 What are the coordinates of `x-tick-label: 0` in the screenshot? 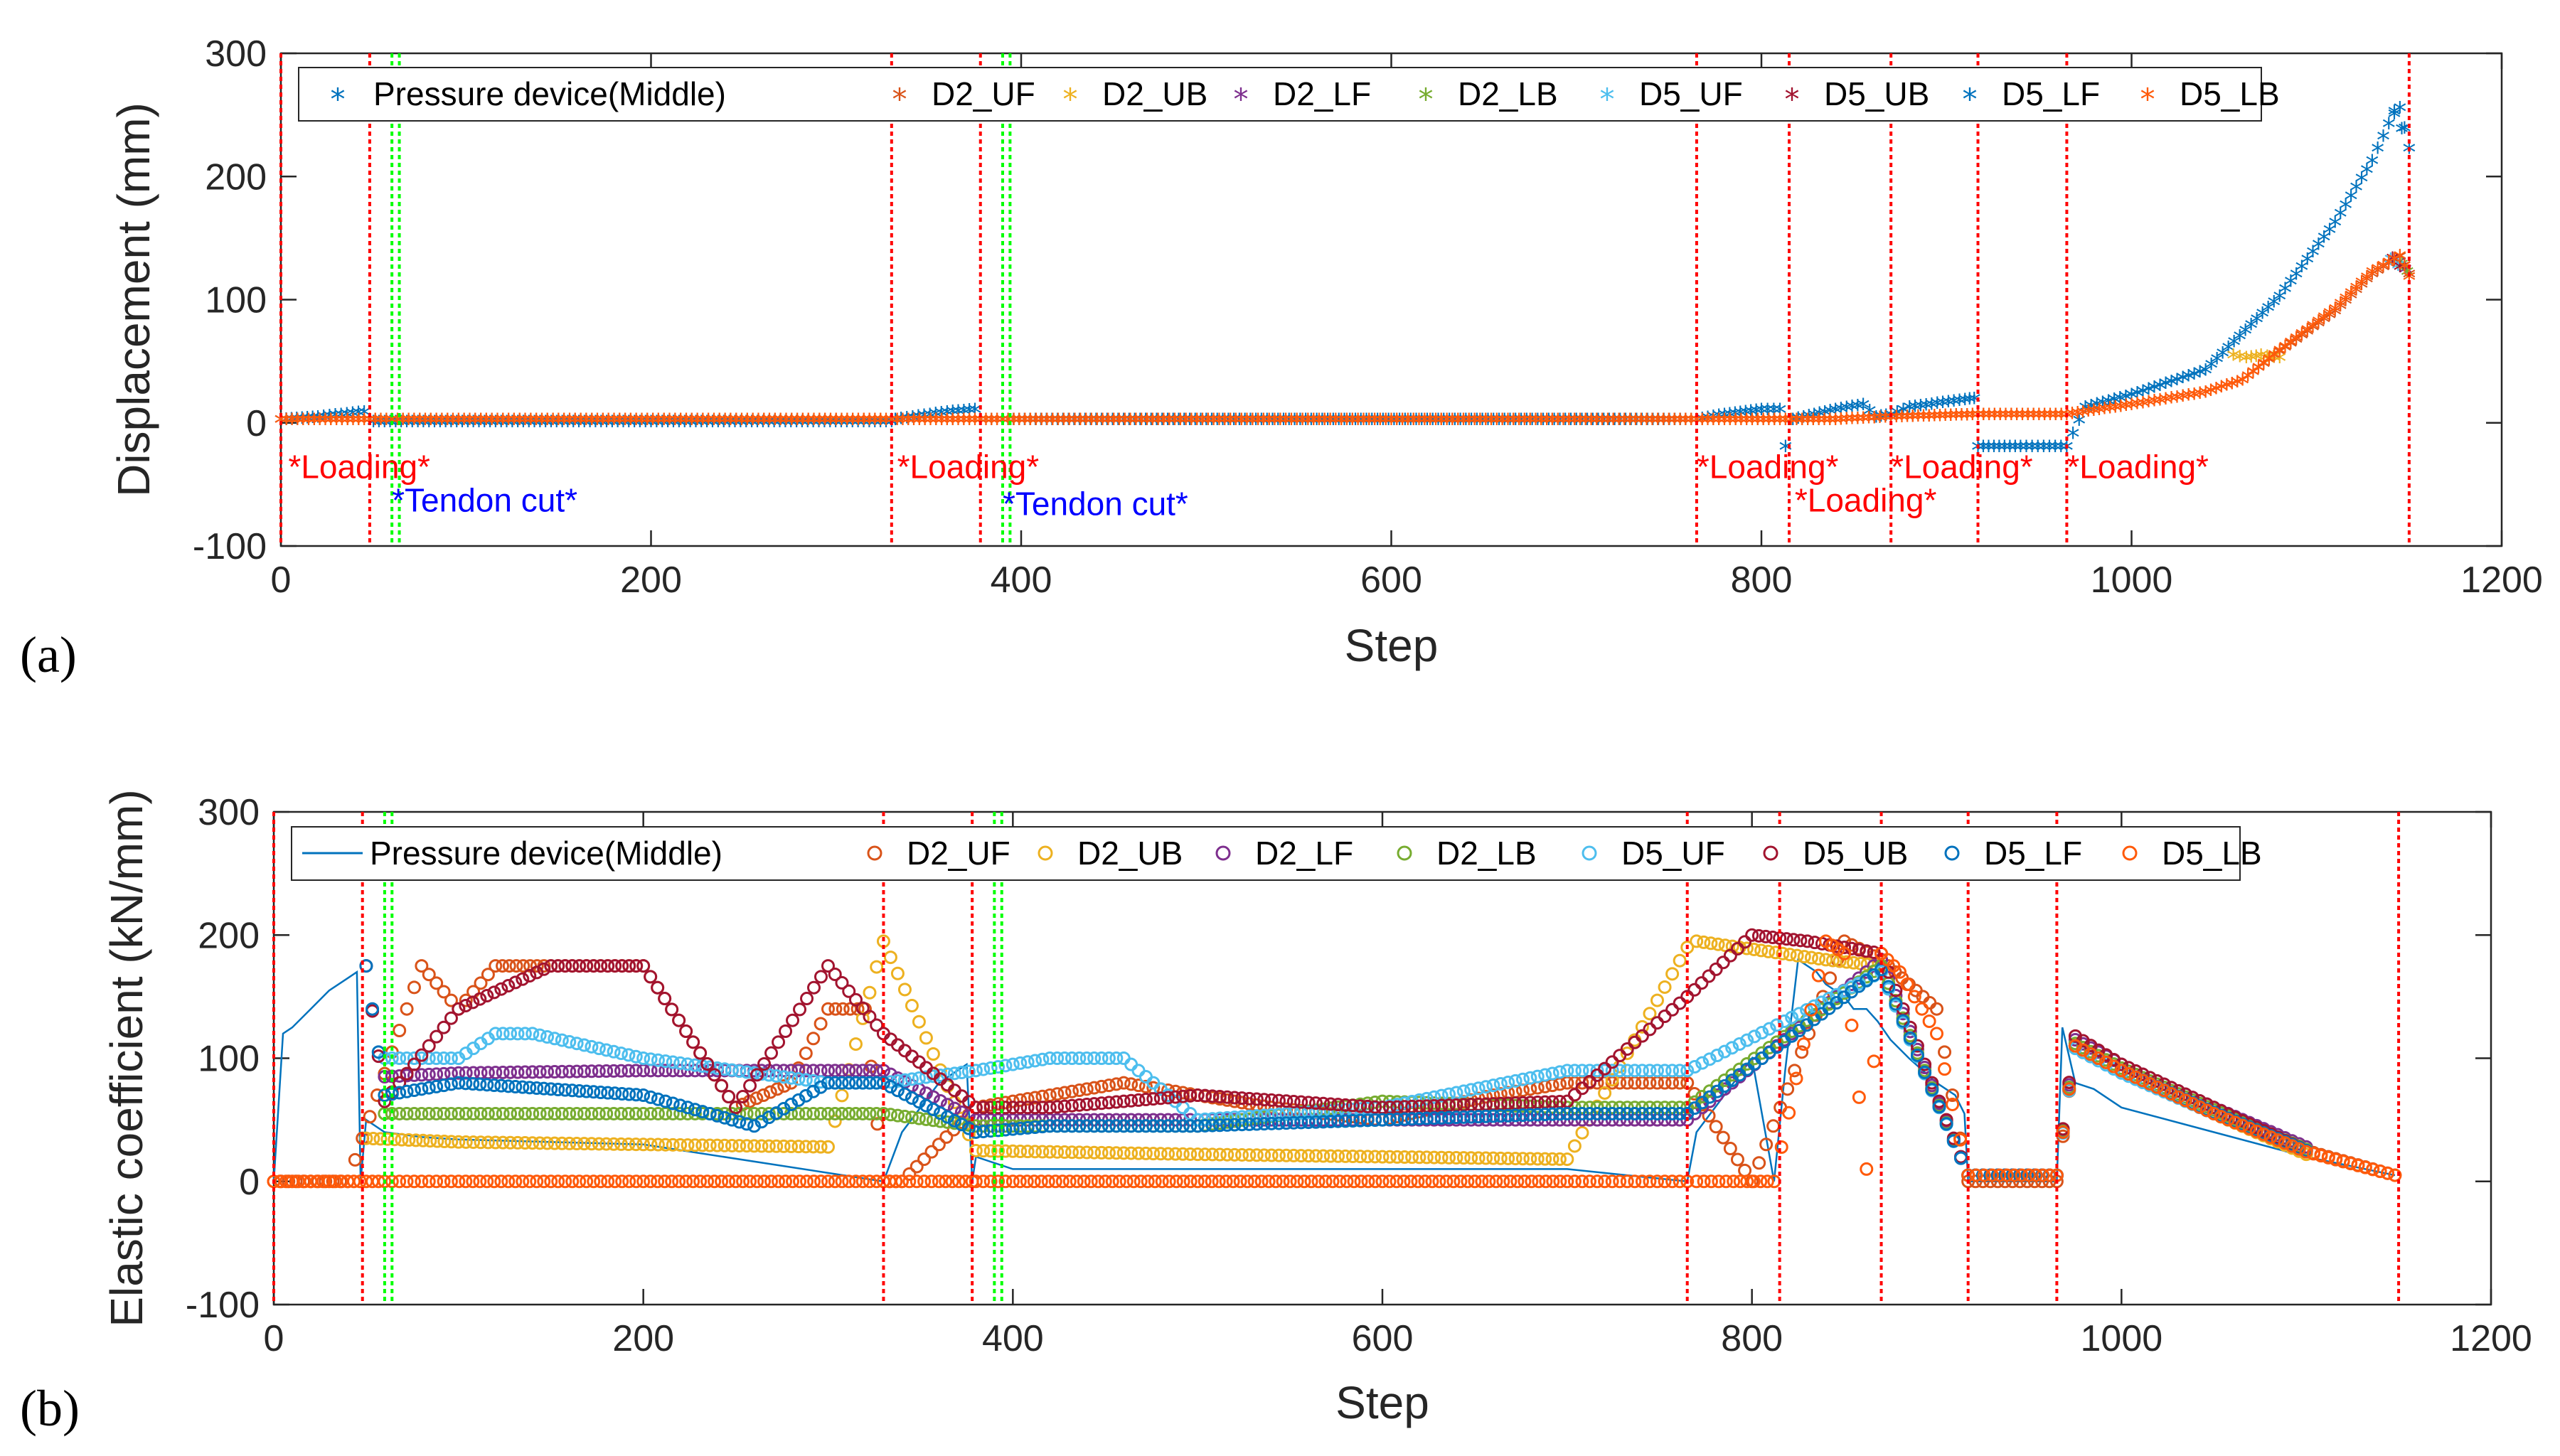 It's located at (274, 1338).